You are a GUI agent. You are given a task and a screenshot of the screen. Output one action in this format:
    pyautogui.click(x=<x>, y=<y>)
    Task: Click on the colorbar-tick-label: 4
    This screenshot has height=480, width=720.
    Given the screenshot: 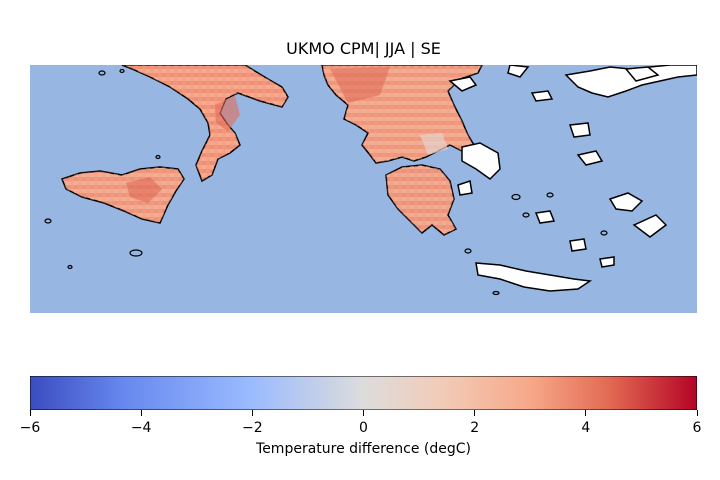 What is the action you would take?
    pyautogui.click(x=586, y=428)
    